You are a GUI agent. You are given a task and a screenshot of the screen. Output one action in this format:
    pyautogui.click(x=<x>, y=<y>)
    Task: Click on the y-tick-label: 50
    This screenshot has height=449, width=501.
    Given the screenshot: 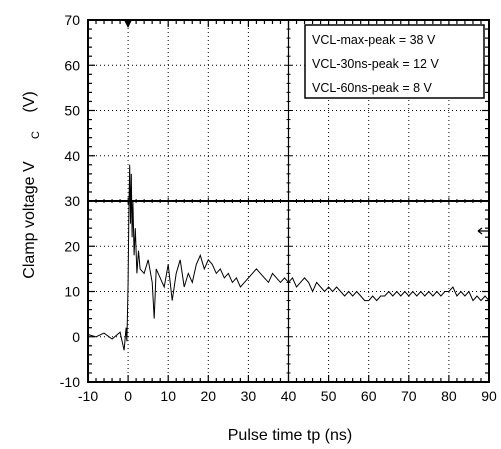 What is the action you would take?
    pyautogui.click(x=72, y=111)
    